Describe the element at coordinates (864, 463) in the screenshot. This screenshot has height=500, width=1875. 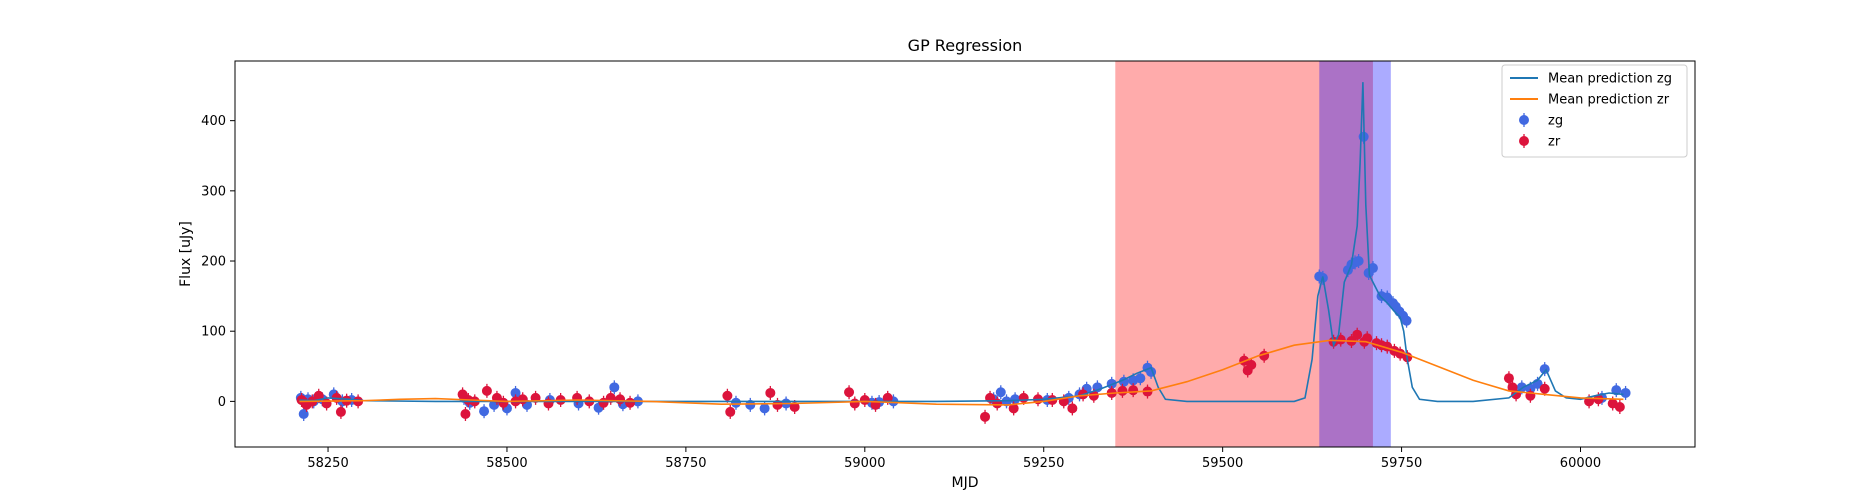
I see `x-tick-label: 59000` at that location.